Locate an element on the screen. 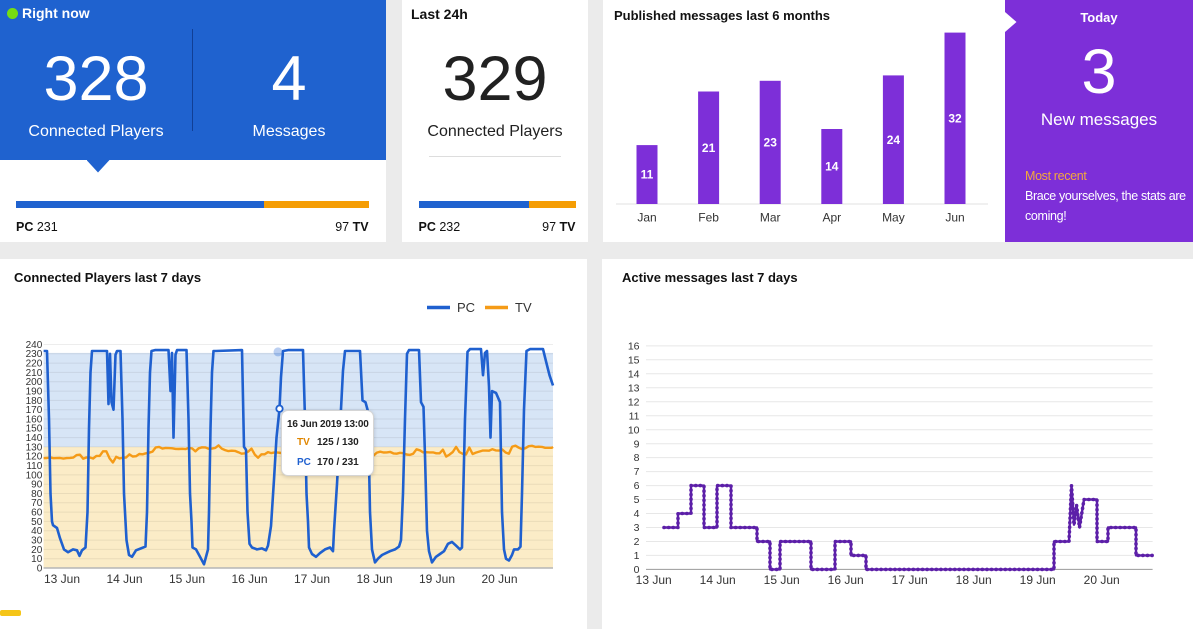  svg-text: 30 is located at coordinates (37, 541).